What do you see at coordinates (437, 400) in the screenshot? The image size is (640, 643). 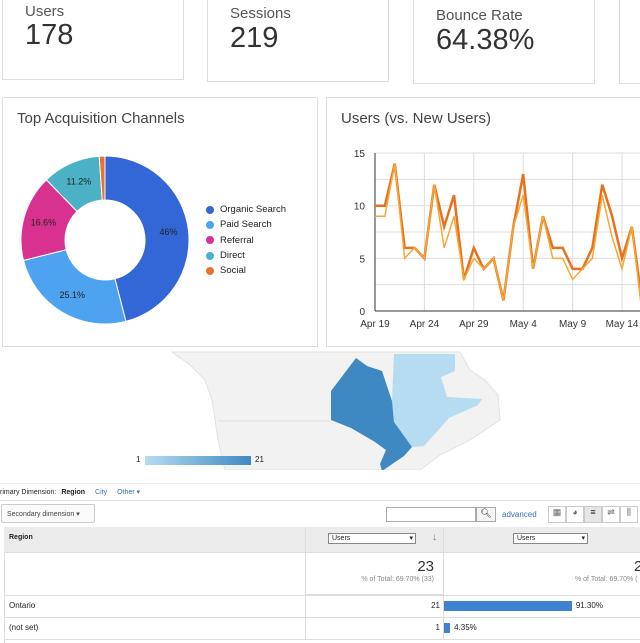 I see `map-region-quebec` at bounding box center [437, 400].